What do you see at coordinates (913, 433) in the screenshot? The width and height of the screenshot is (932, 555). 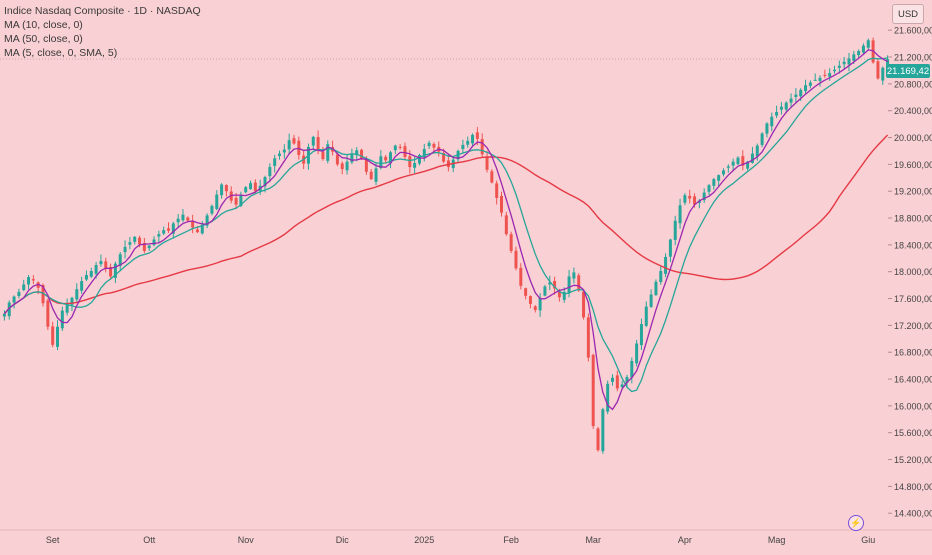 I see `y-tick-label: 15.600,00` at bounding box center [913, 433].